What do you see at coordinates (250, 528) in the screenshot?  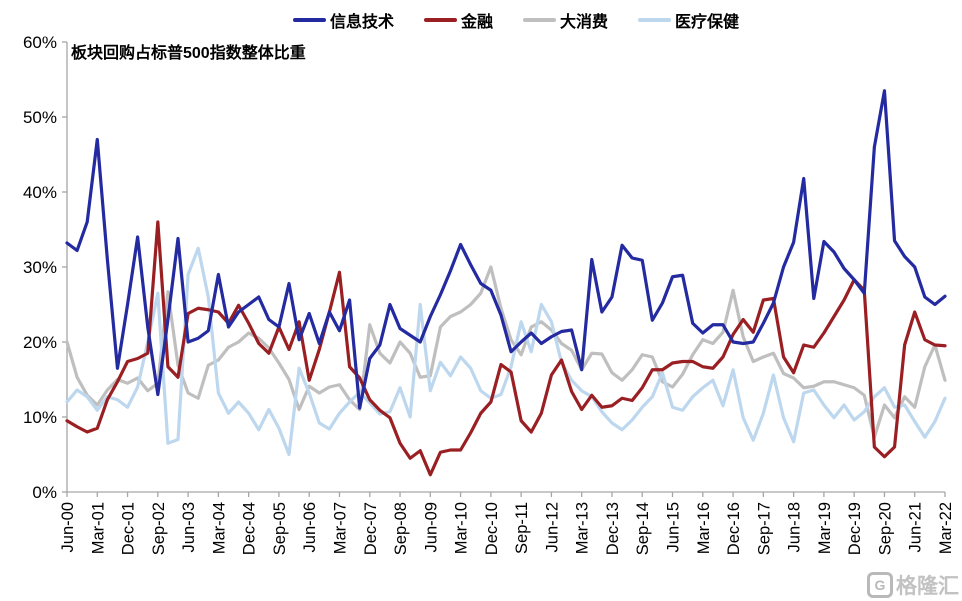 I see `x-axis-label: Dec-04` at bounding box center [250, 528].